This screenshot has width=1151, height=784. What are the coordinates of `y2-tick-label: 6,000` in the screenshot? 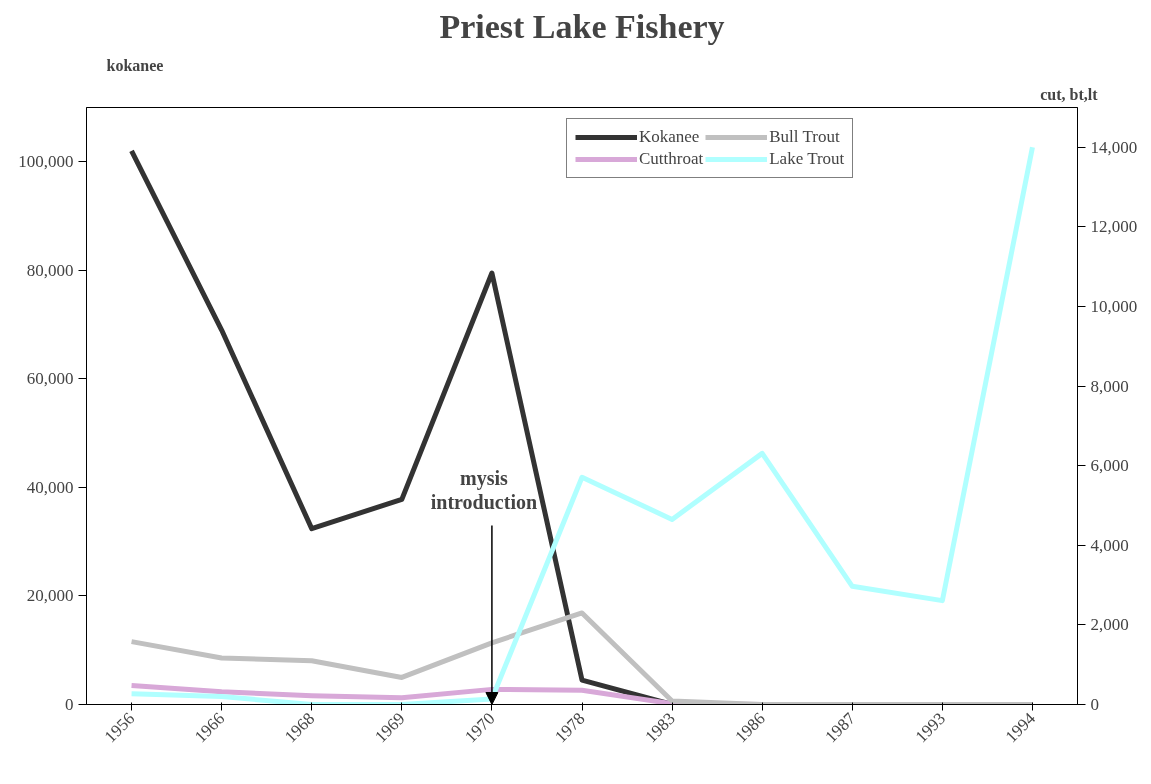 It's located at (1109, 466).